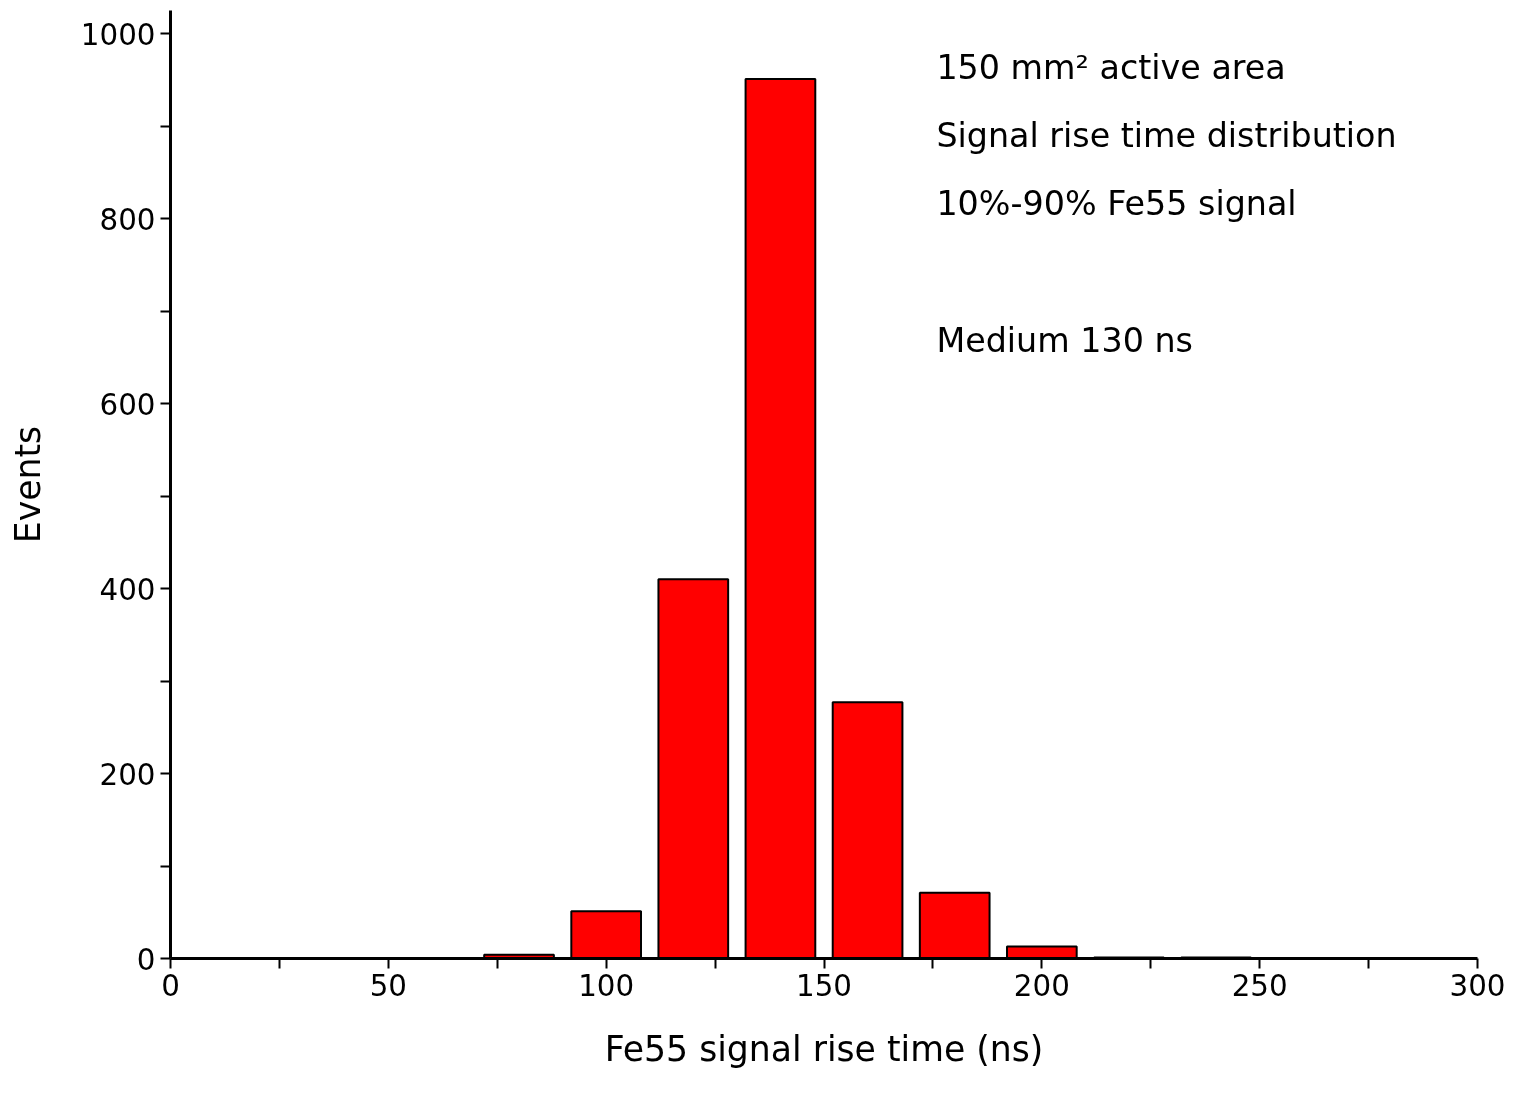  I want to click on y-tick-label: 0, so click(146, 959).